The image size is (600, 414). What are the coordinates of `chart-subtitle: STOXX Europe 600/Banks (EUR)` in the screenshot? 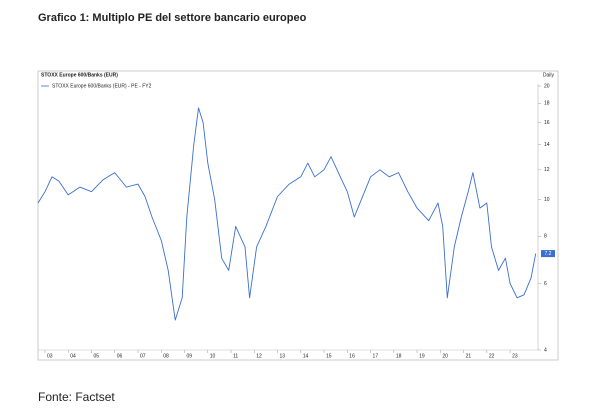 It's located at (79, 75).